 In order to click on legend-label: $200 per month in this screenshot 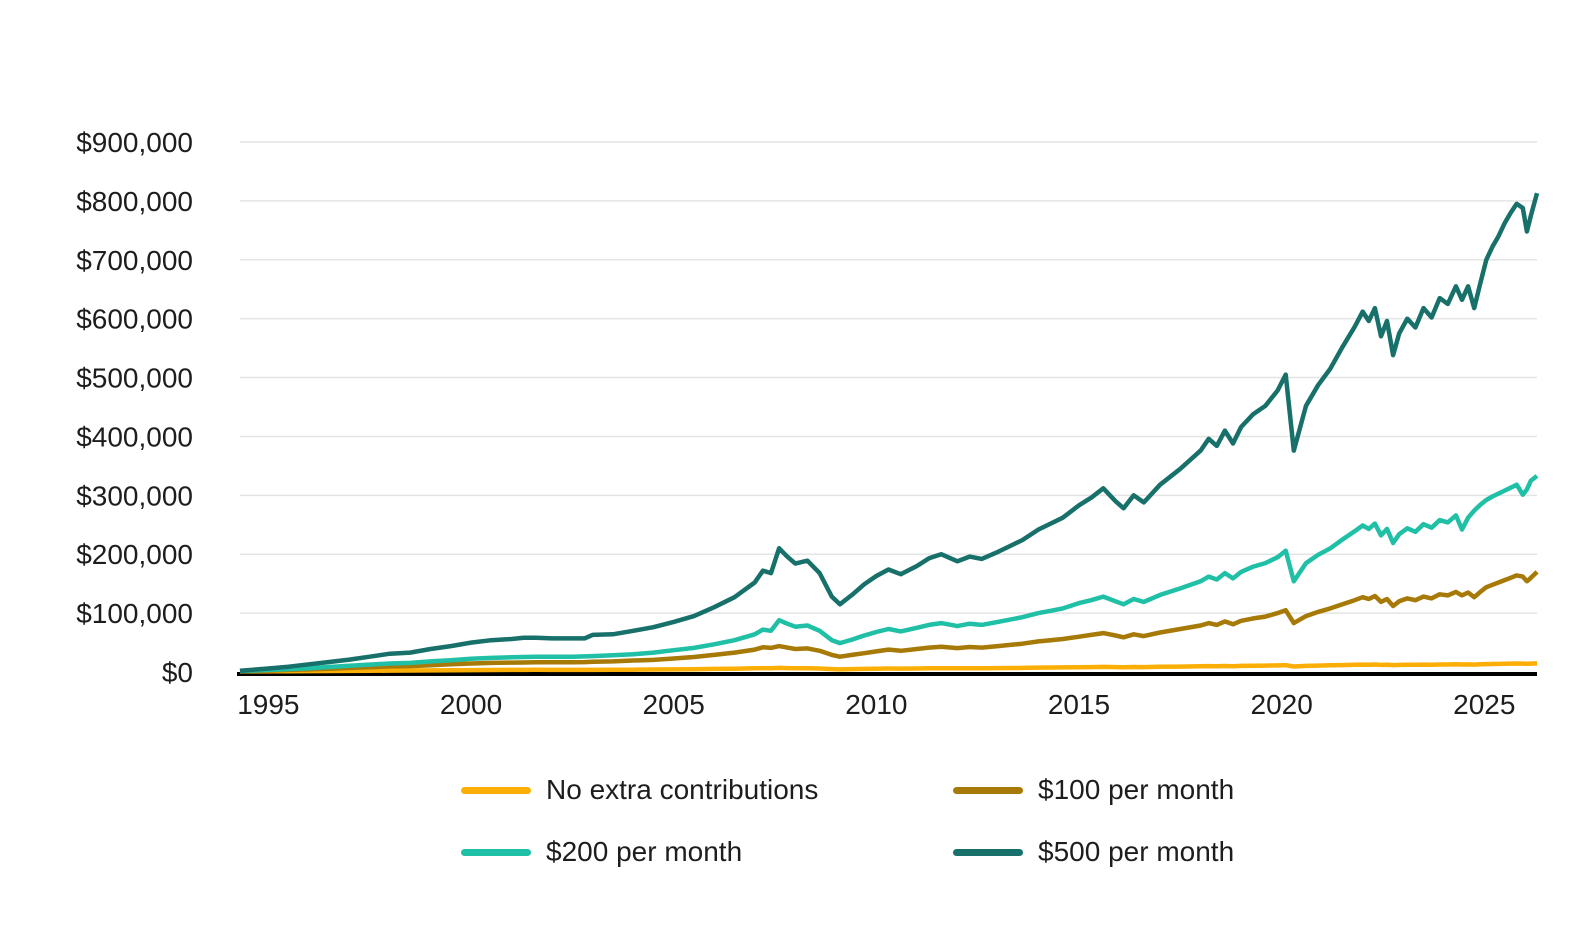, I will do `click(644, 851)`.